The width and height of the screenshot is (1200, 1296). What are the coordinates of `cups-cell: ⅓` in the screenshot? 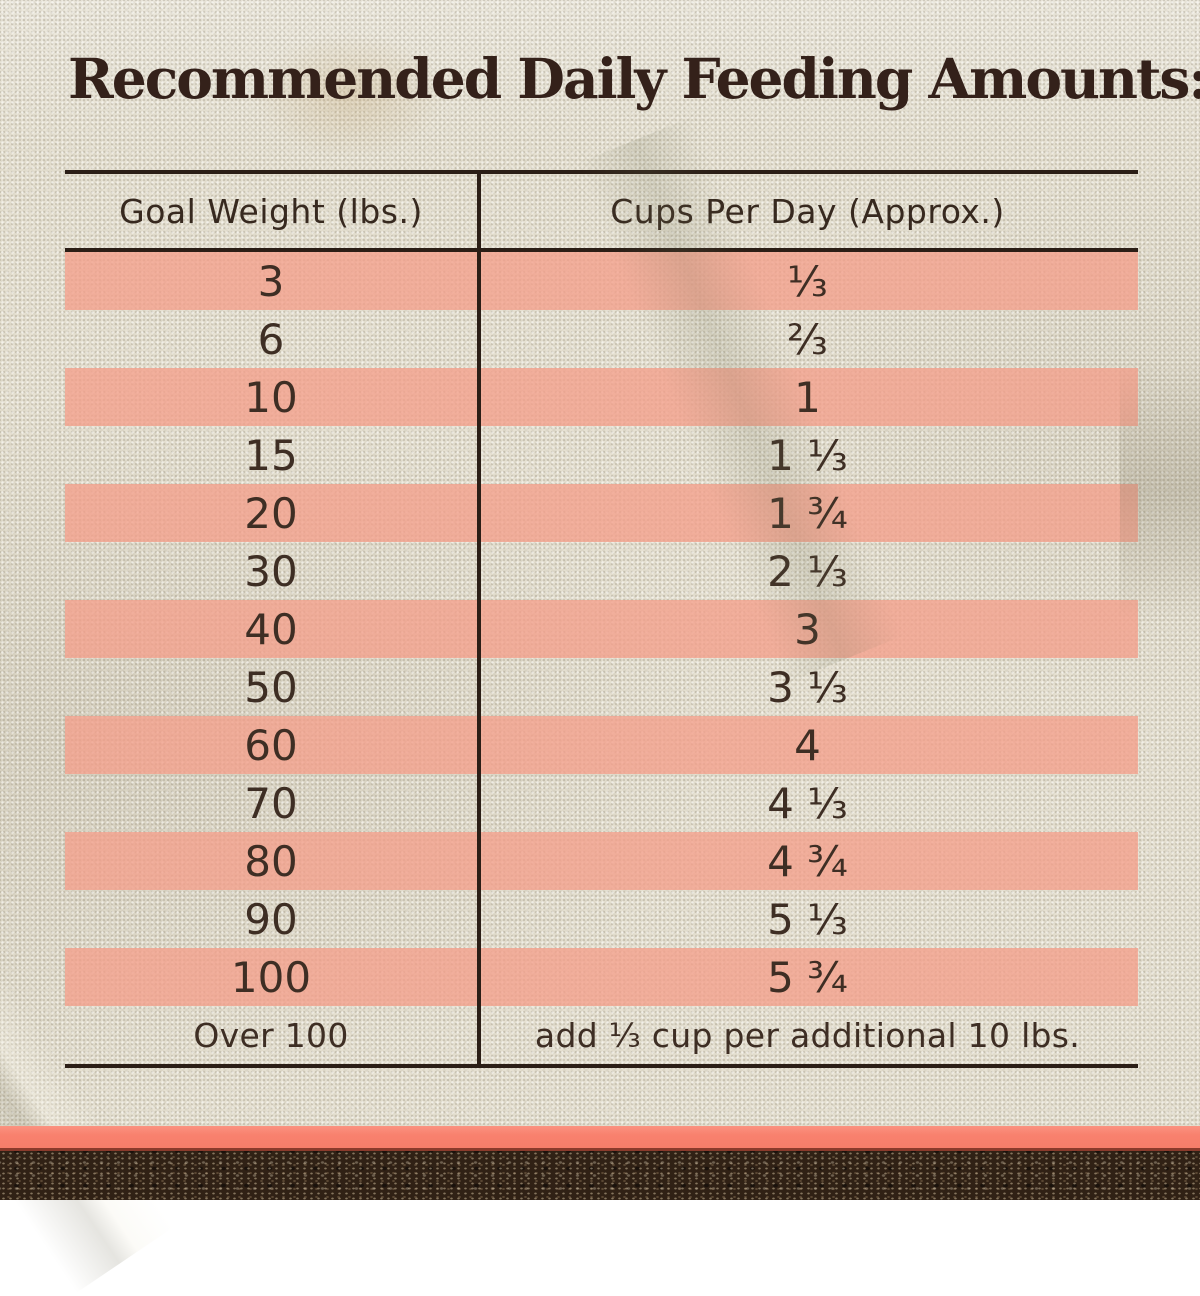 It's located at (807, 281).